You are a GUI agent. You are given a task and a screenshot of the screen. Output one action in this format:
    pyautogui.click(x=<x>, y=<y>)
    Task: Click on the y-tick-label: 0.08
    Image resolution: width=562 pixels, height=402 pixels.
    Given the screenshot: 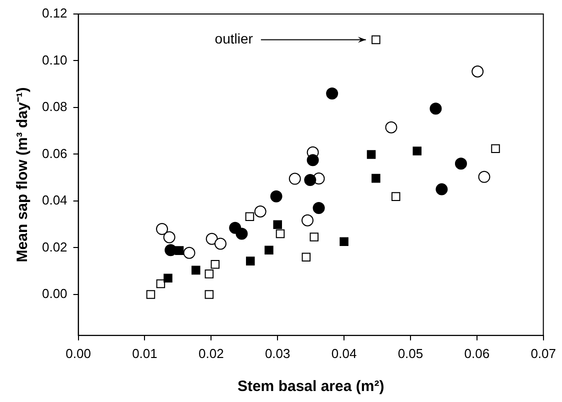 What is the action you would take?
    pyautogui.click(x=55, y=106)
    